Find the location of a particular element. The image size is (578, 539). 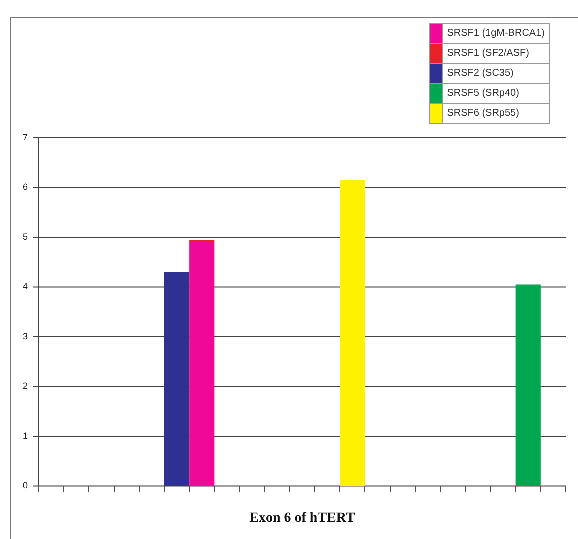

y-tick-label: 0 is located at coordinates (25, 485).